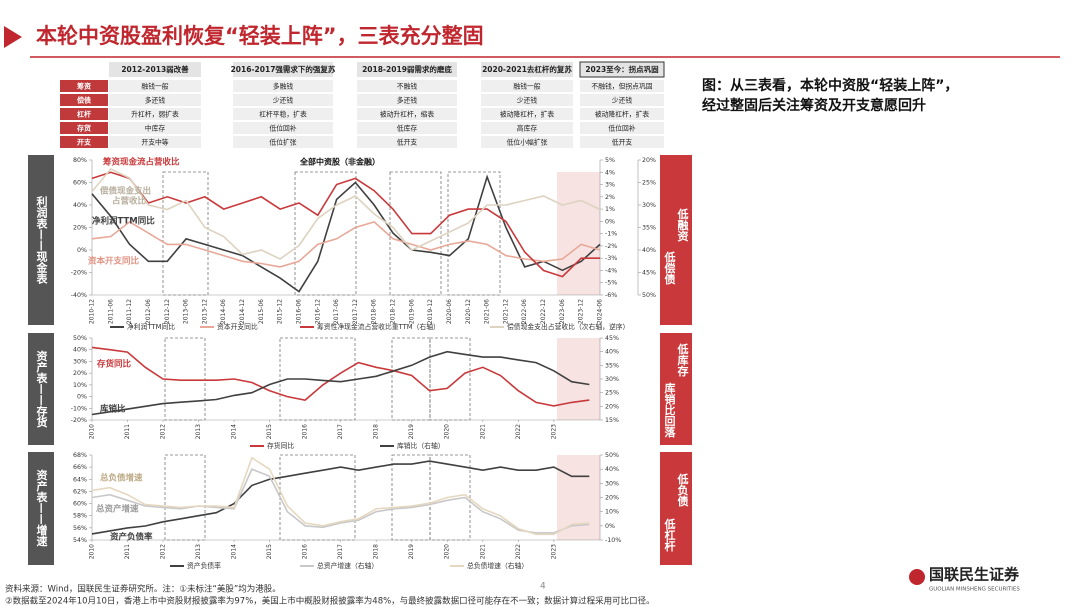  What do you see at coordinates (80, 540) in the screenshot?
I see `y-tick-label: 54%` at bounding box center [80, 540].